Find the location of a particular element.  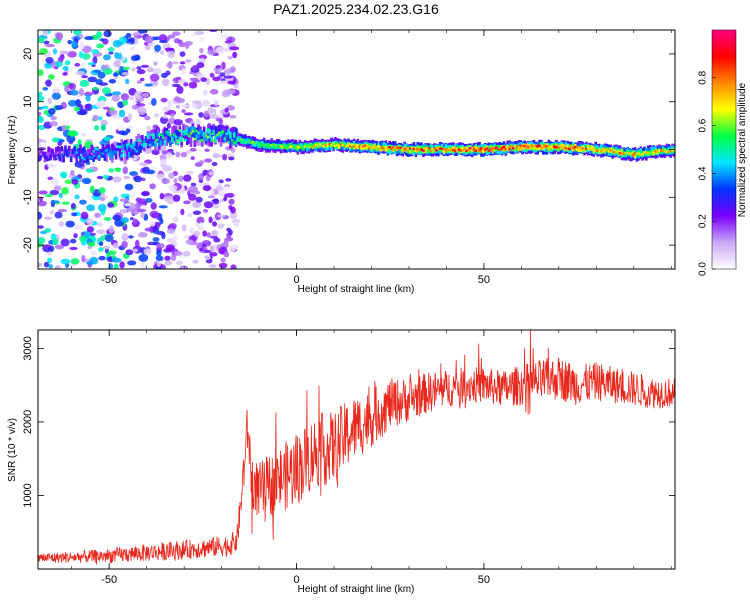

colorbar-bar is located at coordinates (724, 149).